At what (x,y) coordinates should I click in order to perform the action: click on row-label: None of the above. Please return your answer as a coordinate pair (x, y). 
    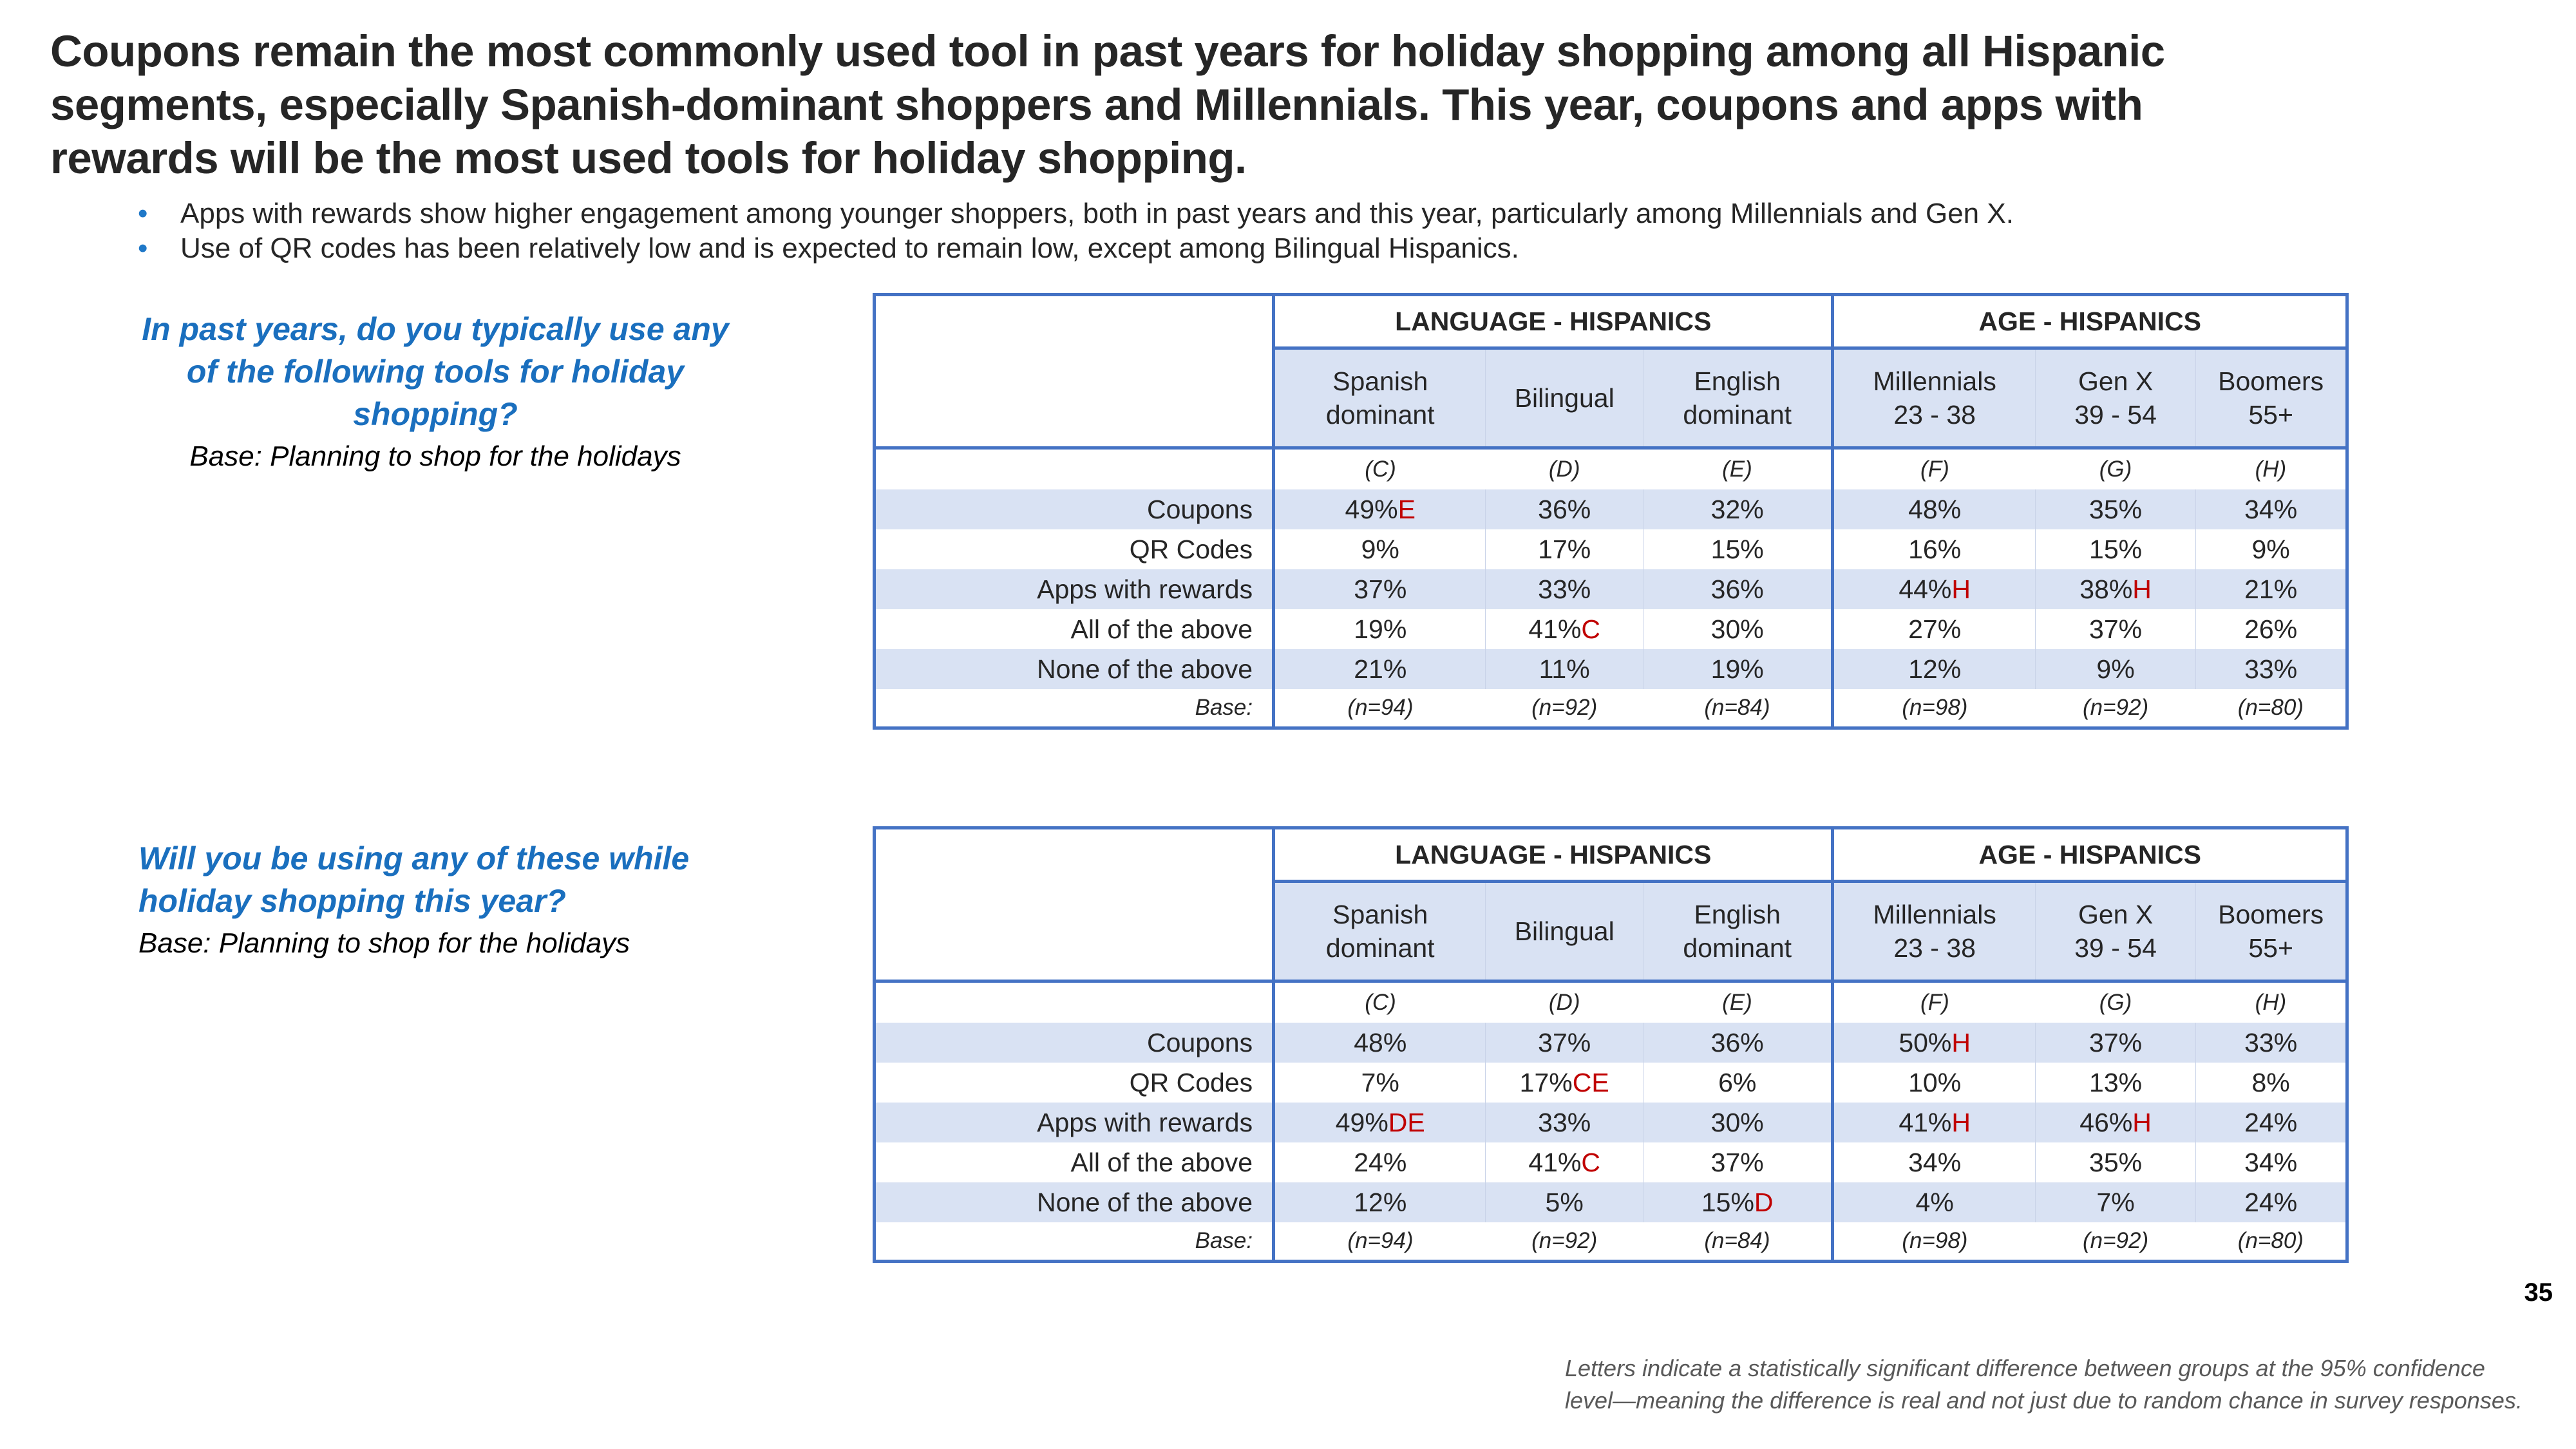
    Looking at the image, I should click on (1074, 1202).